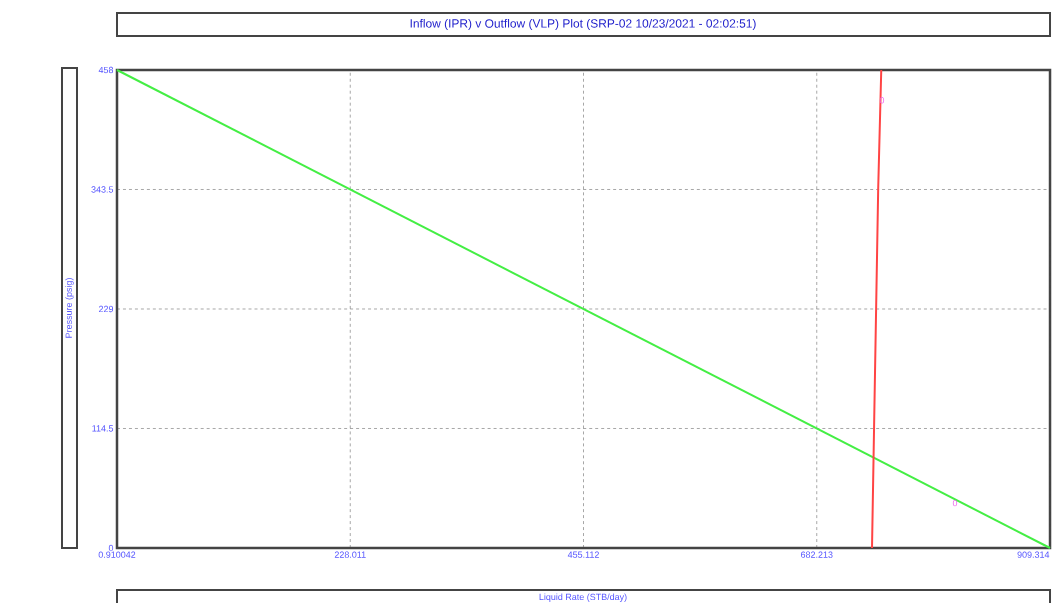 Image resolution: width=1053 pixels, height=603 pixels. Describe the element at coordinates (117, 554) in the screenshot. I see `x-tick-label: 0.910042` at that location.